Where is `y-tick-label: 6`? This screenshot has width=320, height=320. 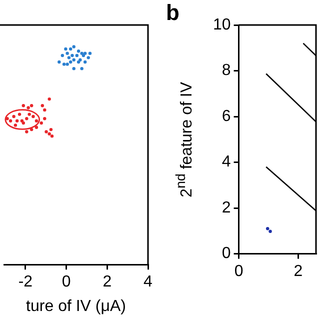
y-tick-label: 6 is located at coordinates (226, 116).